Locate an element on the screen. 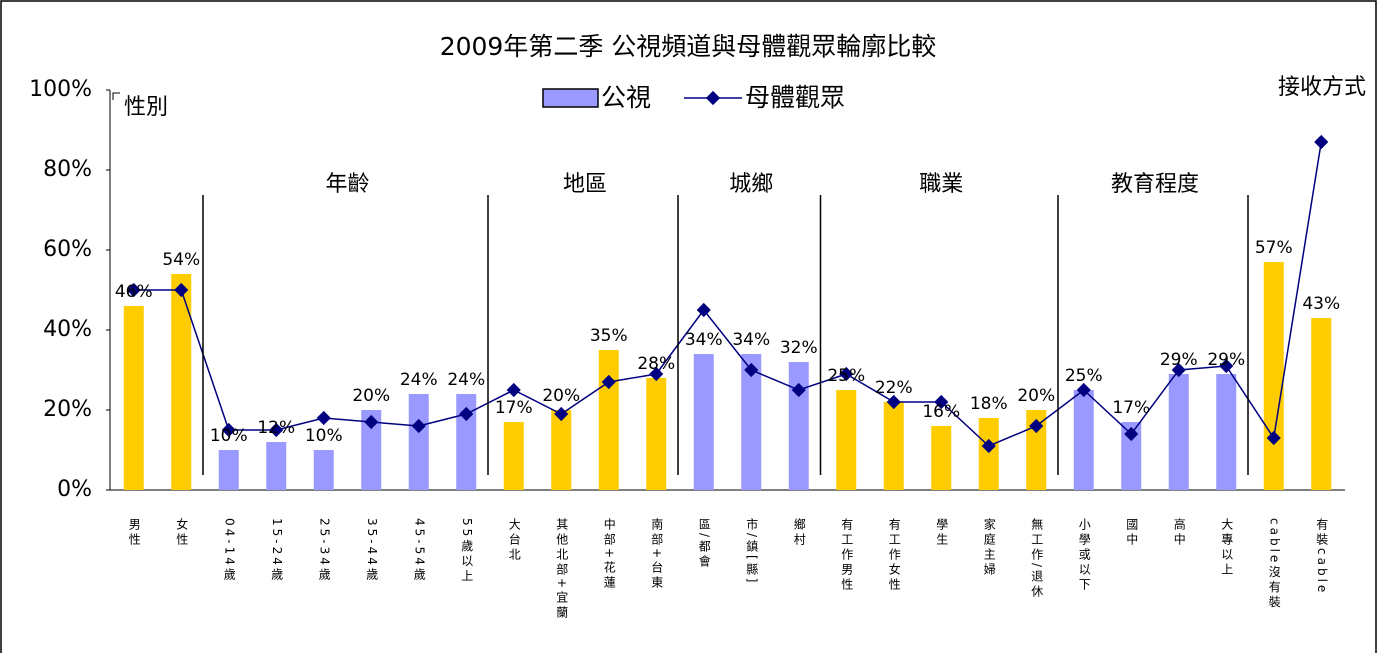 The height and width of the screenshot is (657, 1377). data-label: 32% is located at coordinates (799, 348).